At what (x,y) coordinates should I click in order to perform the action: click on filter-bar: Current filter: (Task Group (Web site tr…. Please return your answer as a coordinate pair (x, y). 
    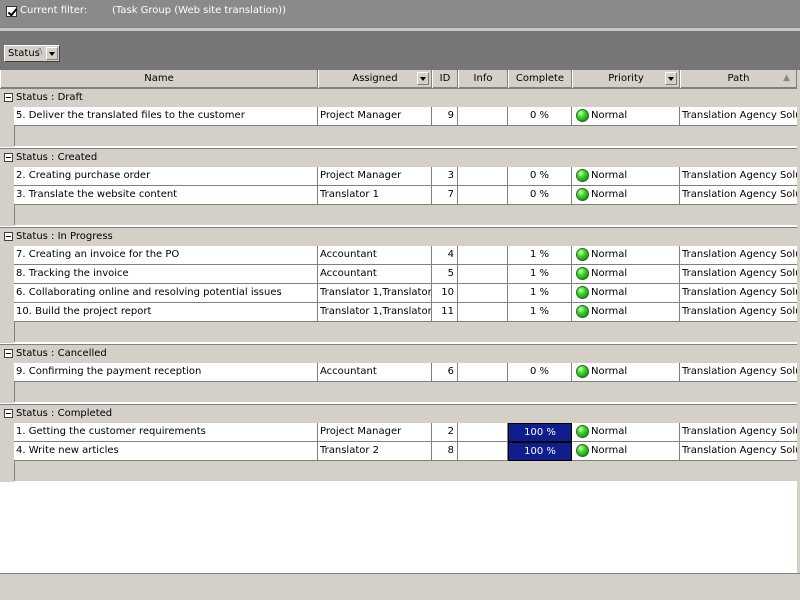
    Looking at the image, I should click on (400, 14).